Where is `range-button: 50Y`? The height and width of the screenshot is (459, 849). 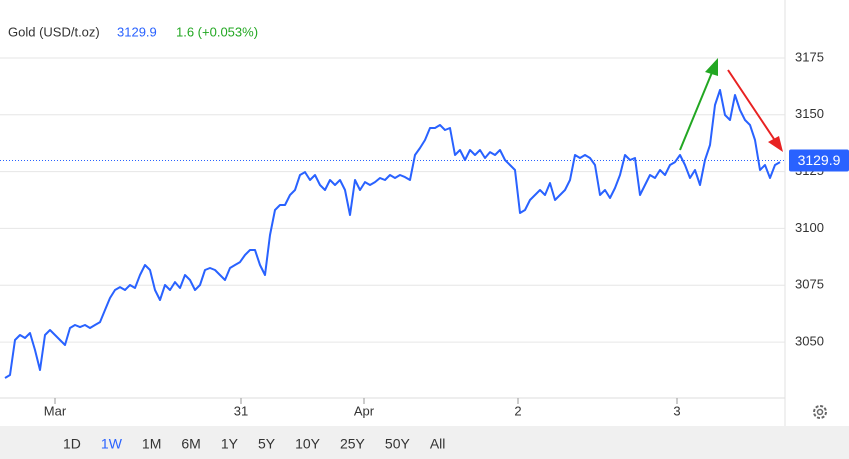
range-button: 50Y is located at coordinates (398, 444).